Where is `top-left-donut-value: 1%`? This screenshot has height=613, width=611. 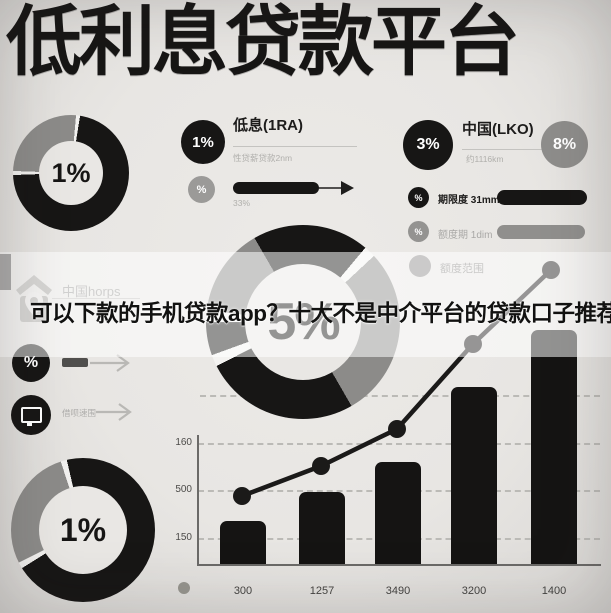 top-left-donut-value: 1% is located at coordinates (71, 172).